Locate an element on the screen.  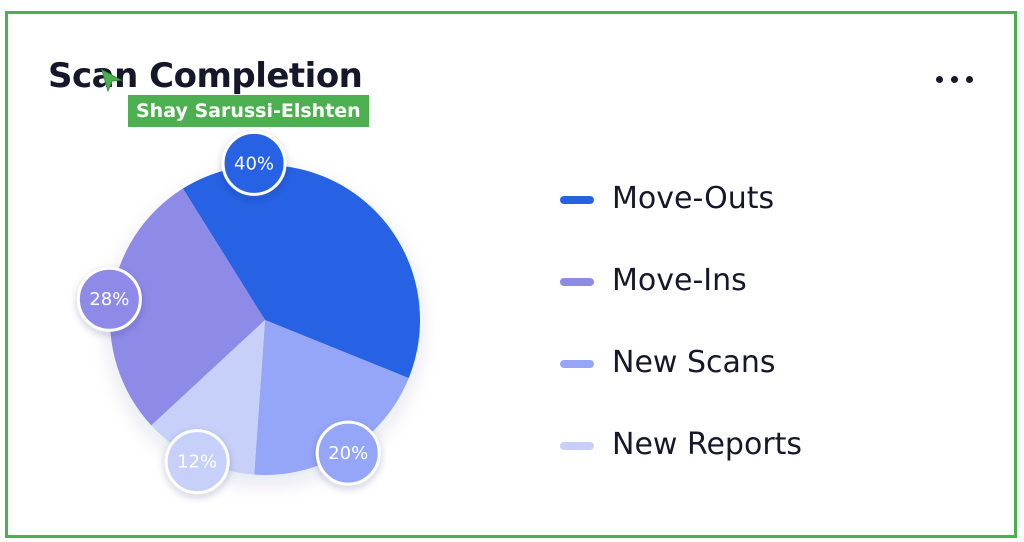
more-options-button is located at coordinates (955, 79).